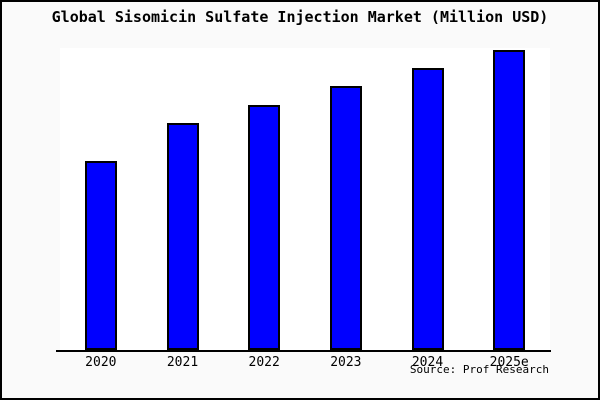 The image size is (600, 400). What do you see at coordinates (346, 362) in the screenshot?
I see `x-tick-label-2023: 2023` at bounding box center [346, 362].